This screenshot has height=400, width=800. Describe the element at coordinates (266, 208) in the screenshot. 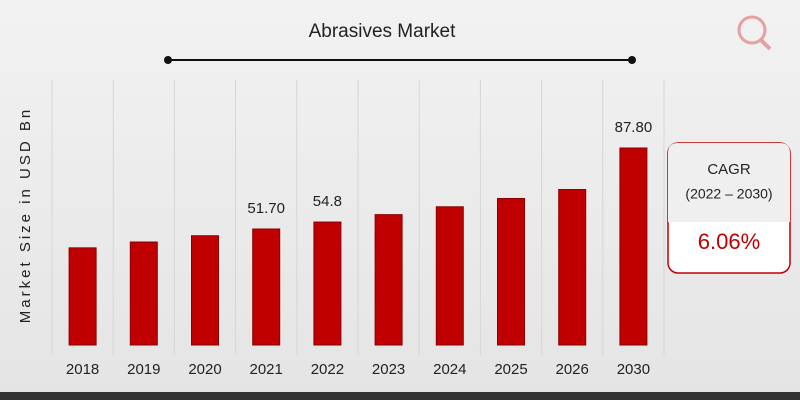

I see `data-label: 51.70` at that location.